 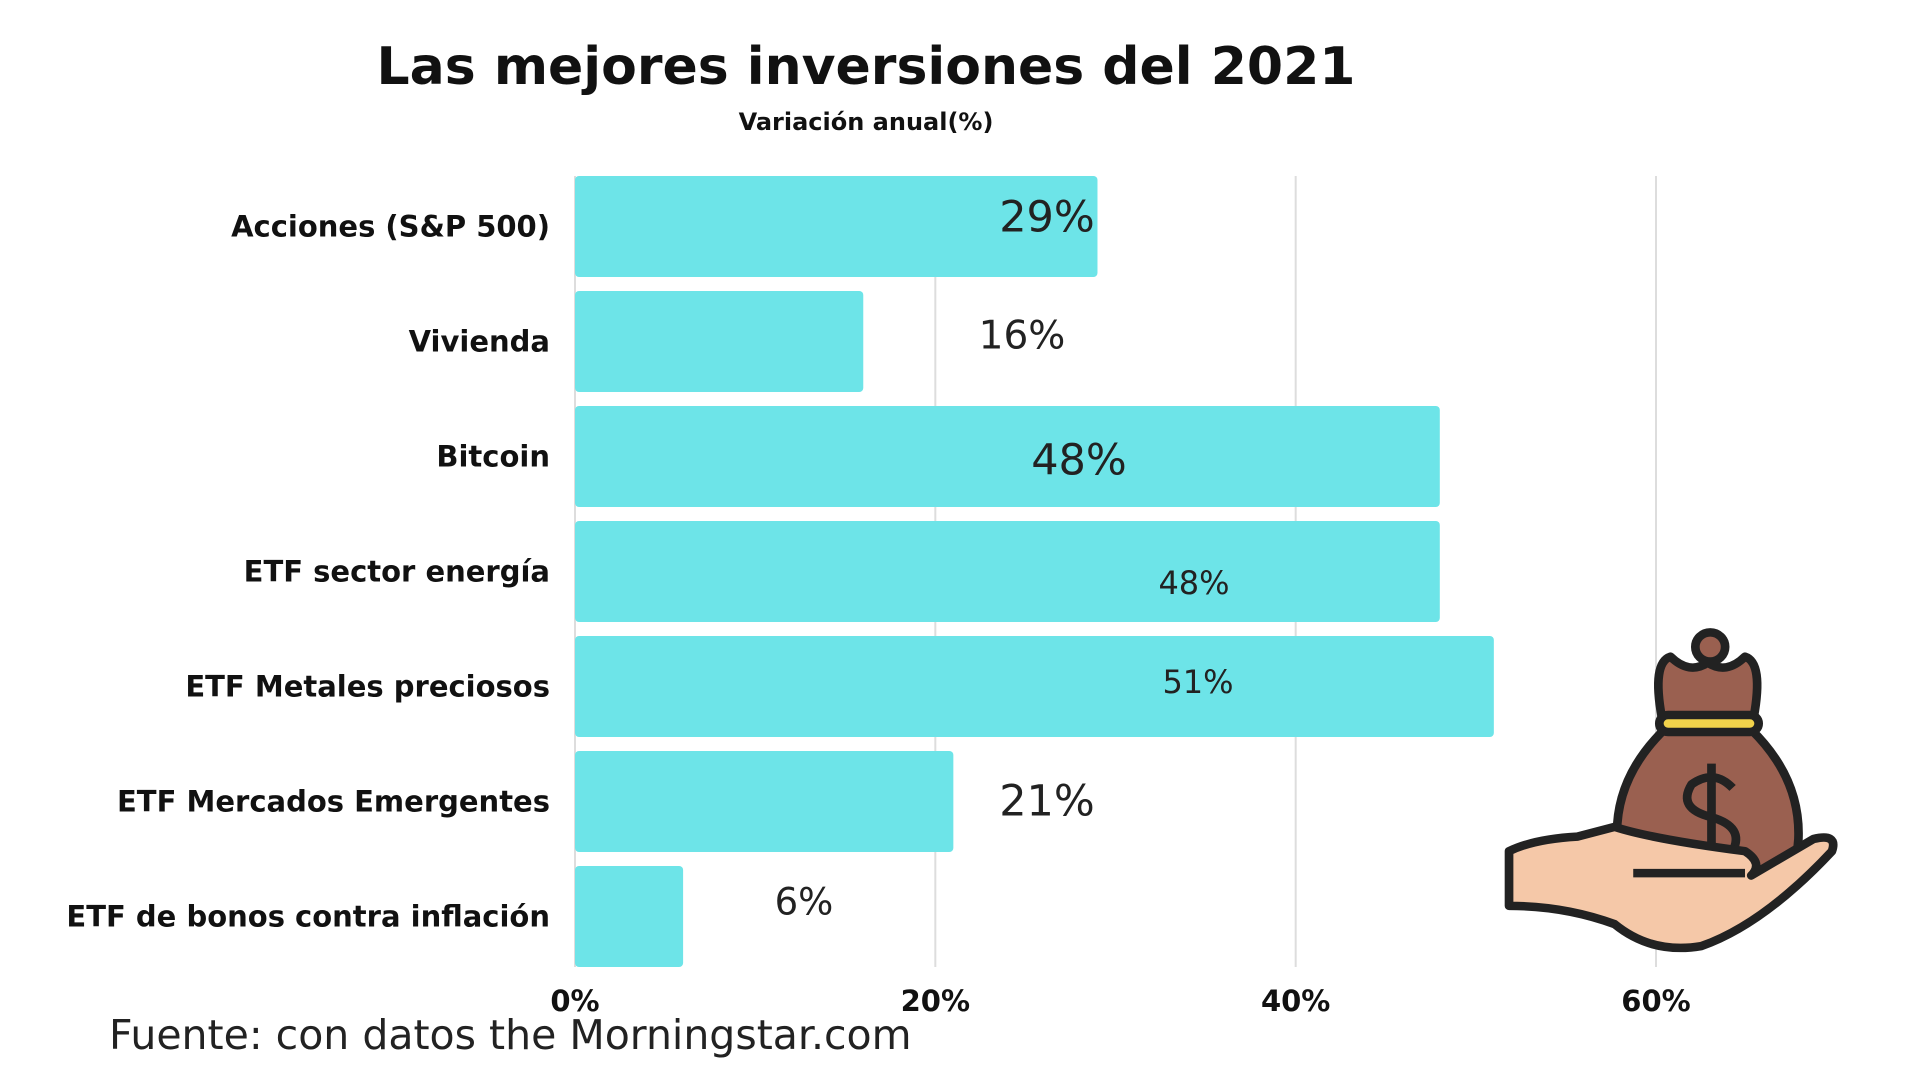 What do you see at coordinates (1047, 218) in the screenshot?
I see `value-label: 29%` at bounding box center [1047, 218].